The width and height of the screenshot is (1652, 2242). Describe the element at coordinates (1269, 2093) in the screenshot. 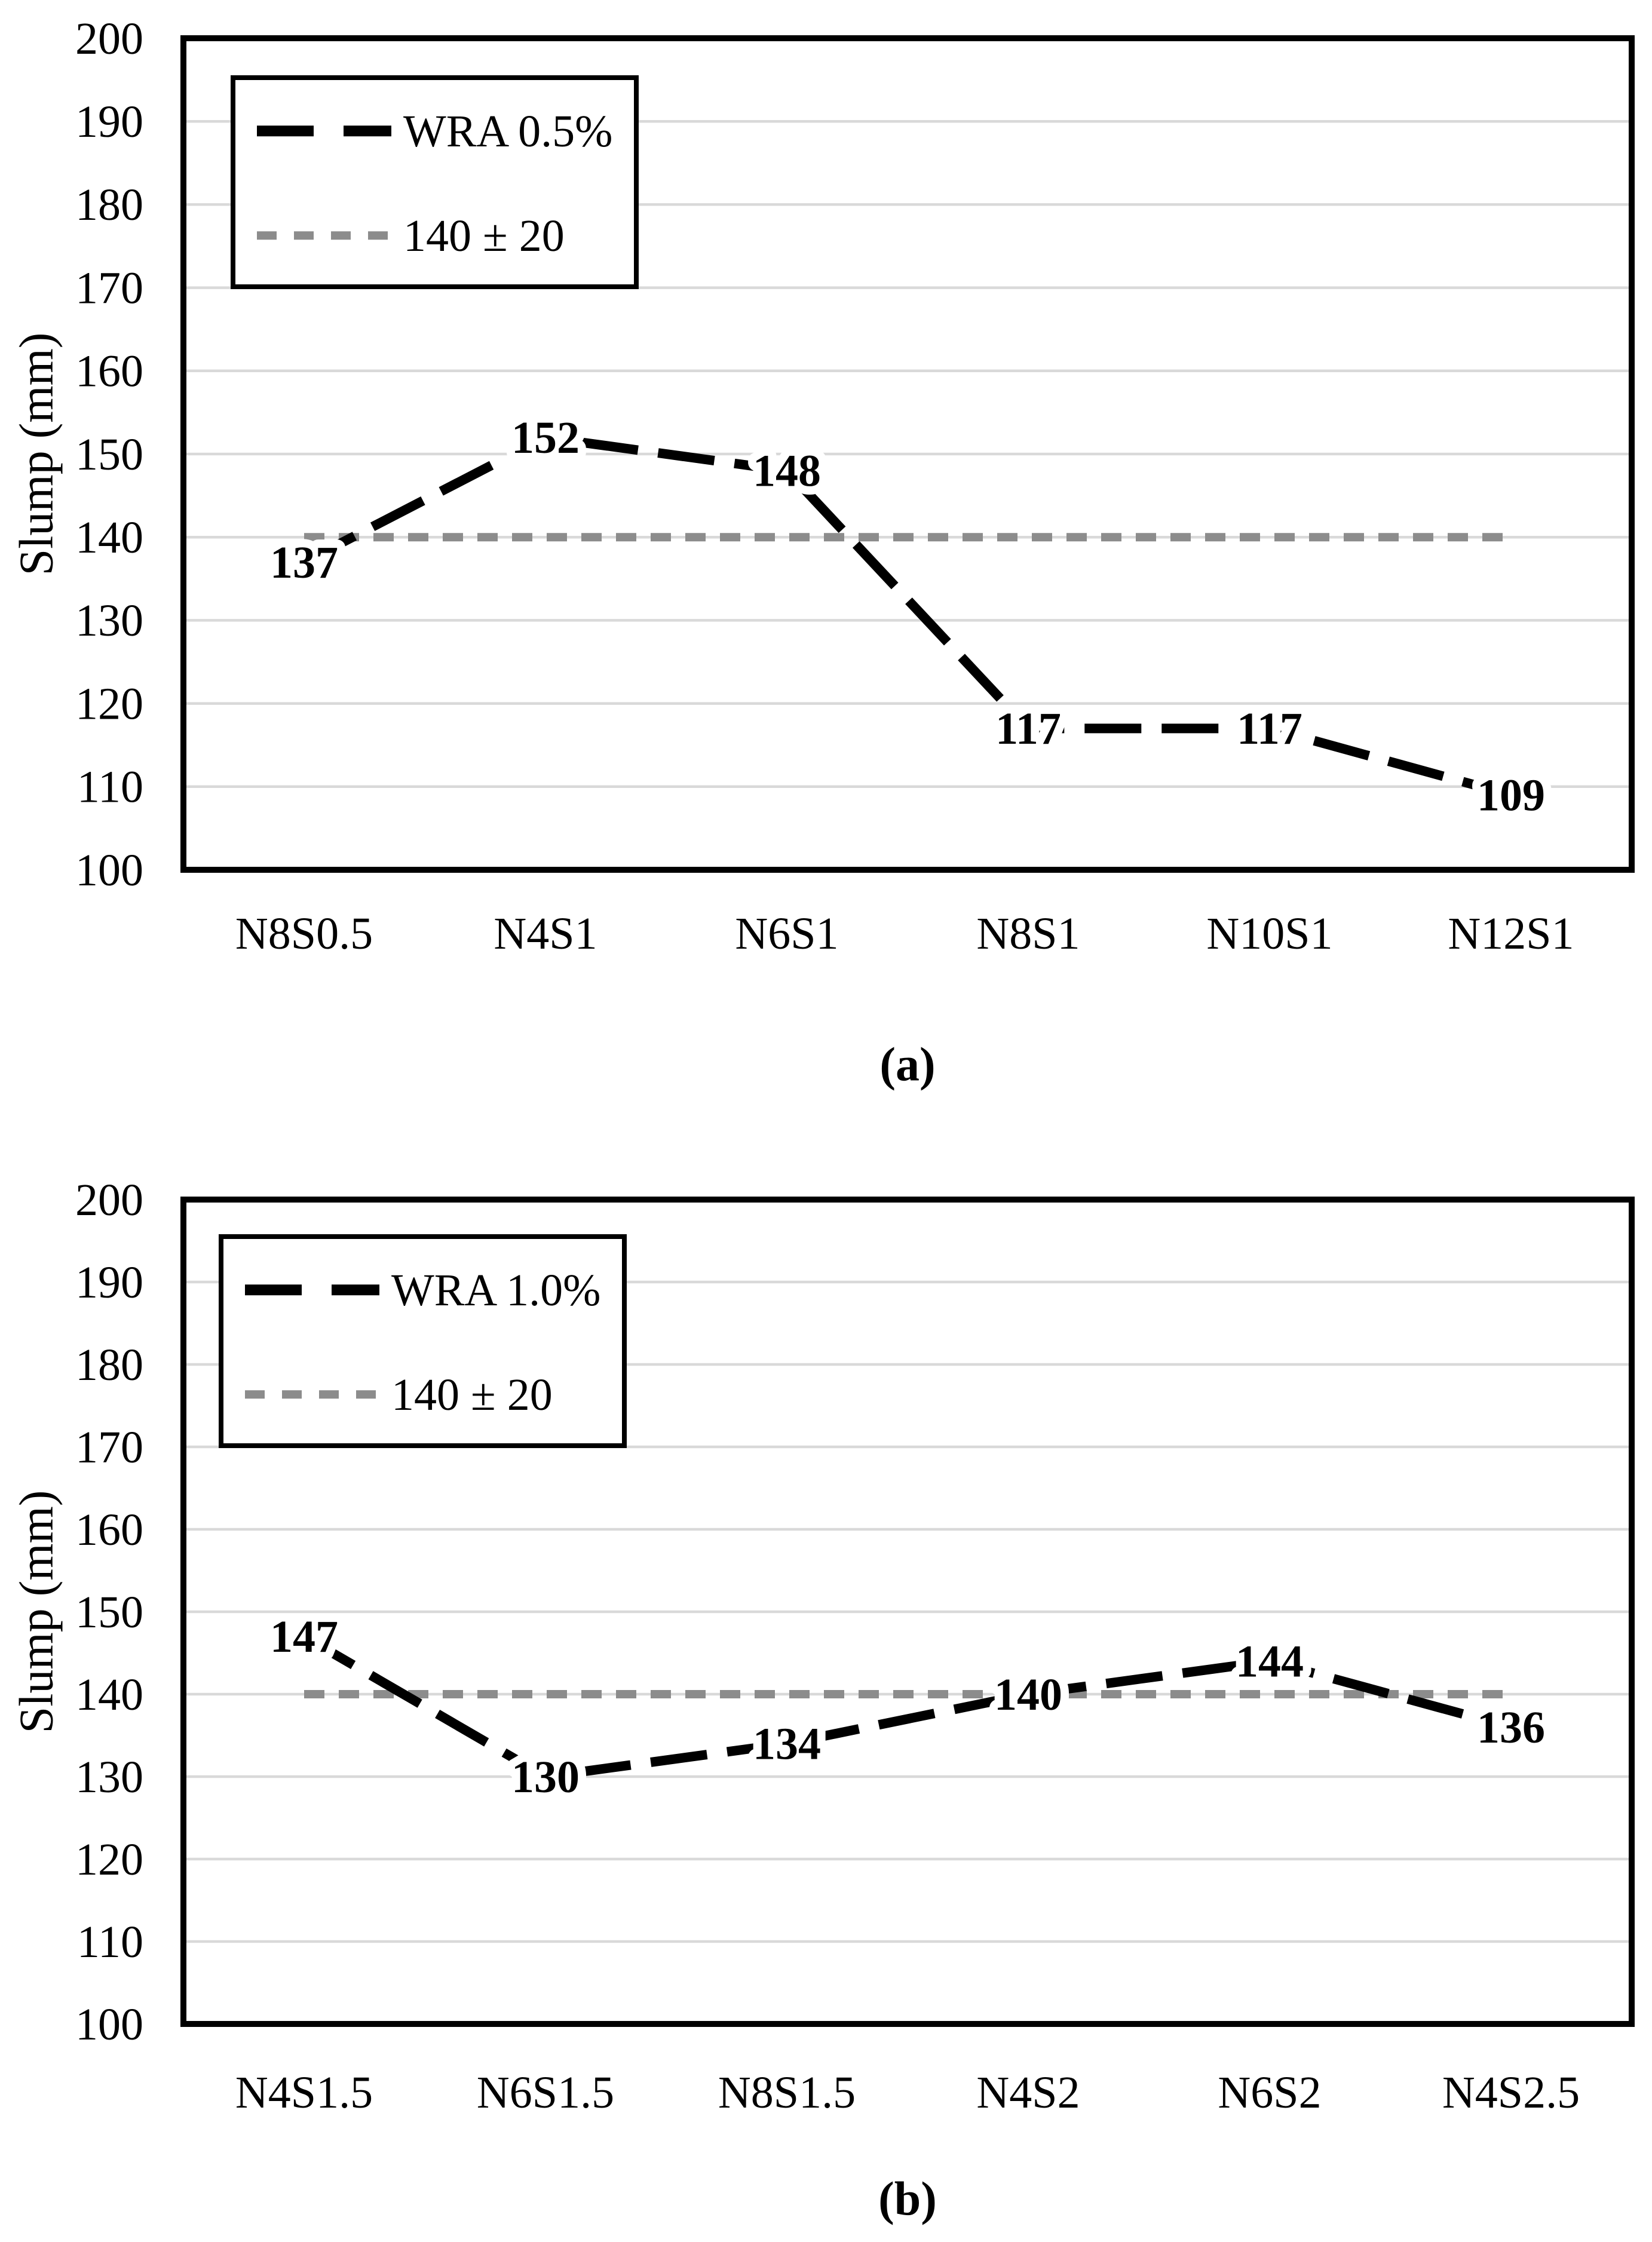

I see `x-category-label: N6S2` at that location.